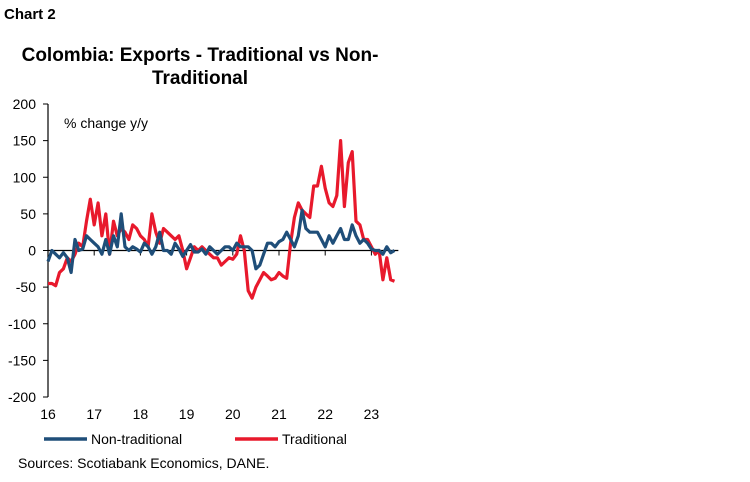 Image resolution: width=750 pixels, height=482 pixels. I want to click on x-tick-label: 18, so click(141, 414).